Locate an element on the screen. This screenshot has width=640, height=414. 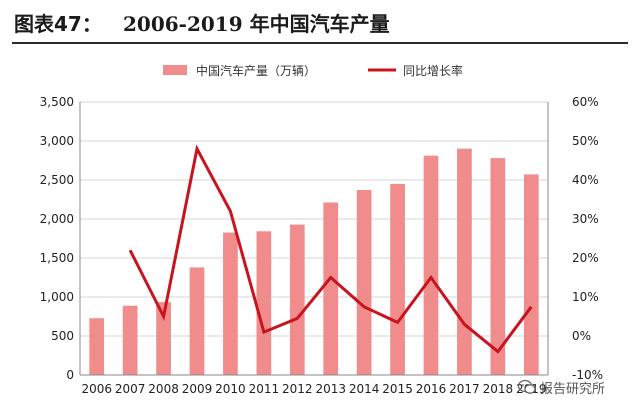
y-right-tick-label: 30% is located at coordinates (585, 219).